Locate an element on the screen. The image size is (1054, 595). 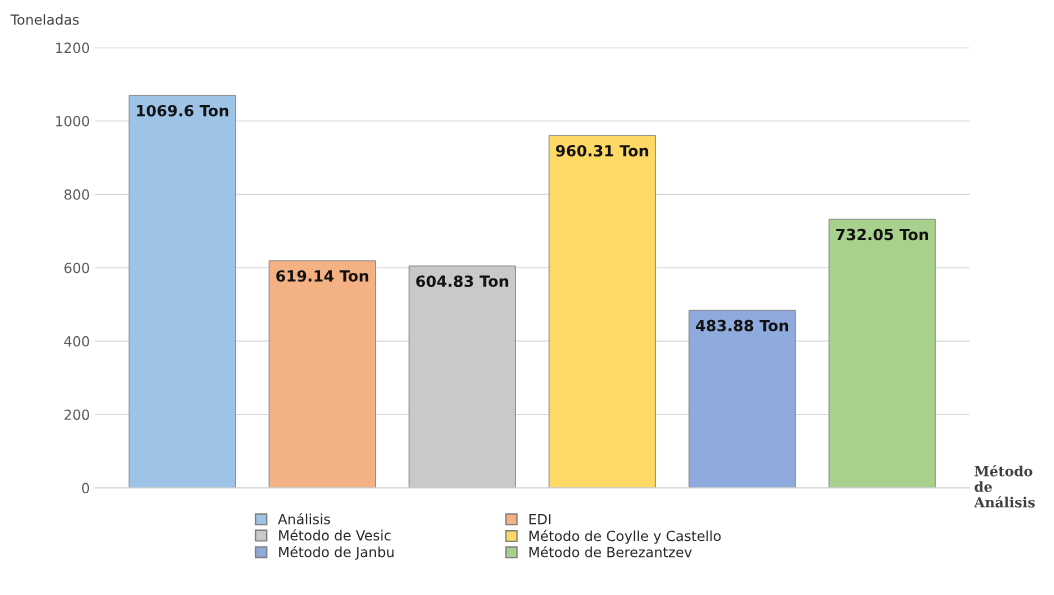
y-axis-title: Toneladas is located at coordinates (44, 19).